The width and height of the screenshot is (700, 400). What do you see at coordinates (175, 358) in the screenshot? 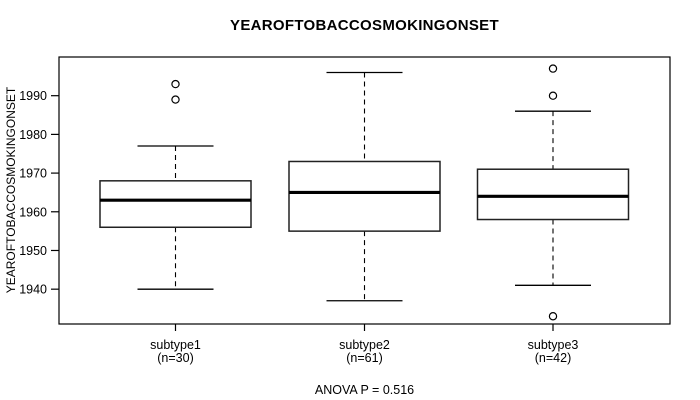
I see `category-sublabel: (n=30)` at bounding box center [175, 358].